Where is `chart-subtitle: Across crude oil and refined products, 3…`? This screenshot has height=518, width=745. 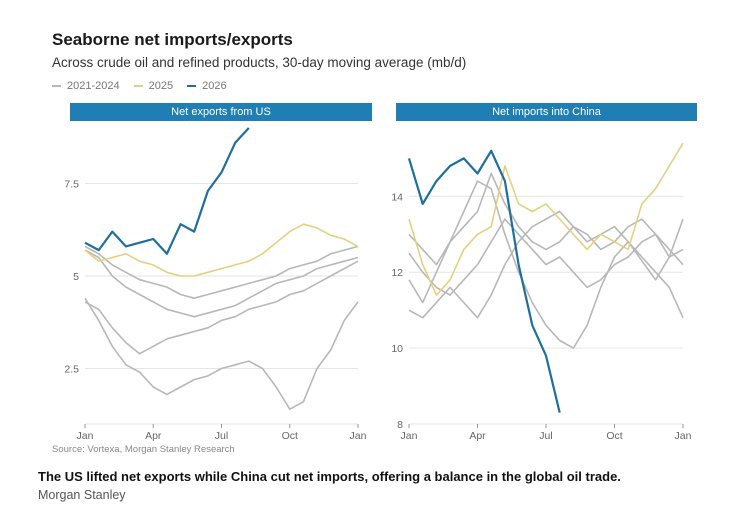 chart-subtitle: Across crude oil and refined products, 3… is located at coordinates (259, 62).